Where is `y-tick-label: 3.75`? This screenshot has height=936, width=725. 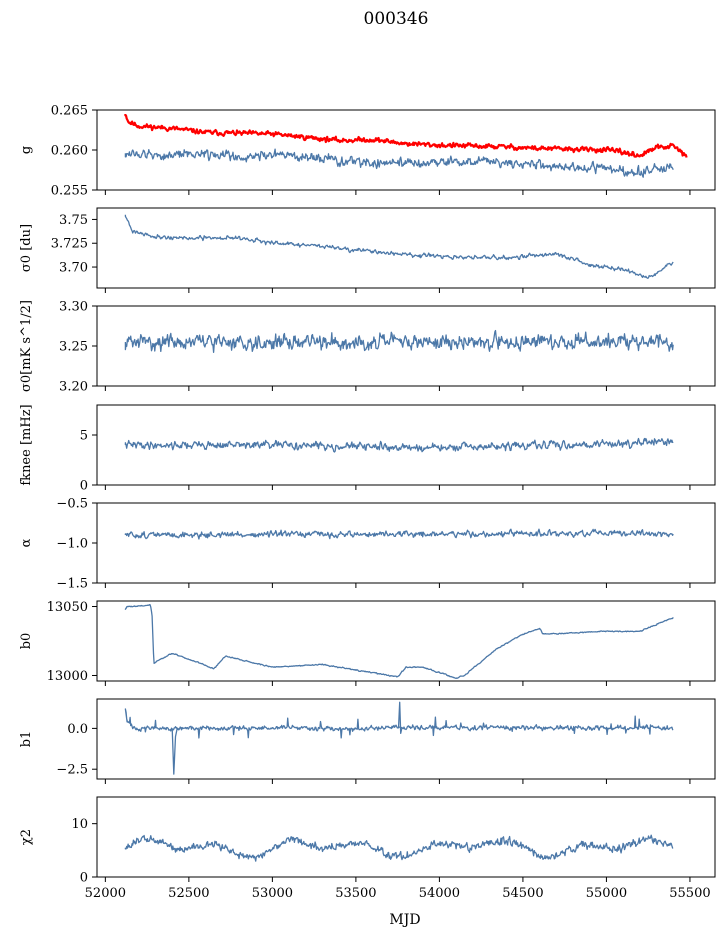
y-tick-label: 3.75 is located at coordinates (73, 220).